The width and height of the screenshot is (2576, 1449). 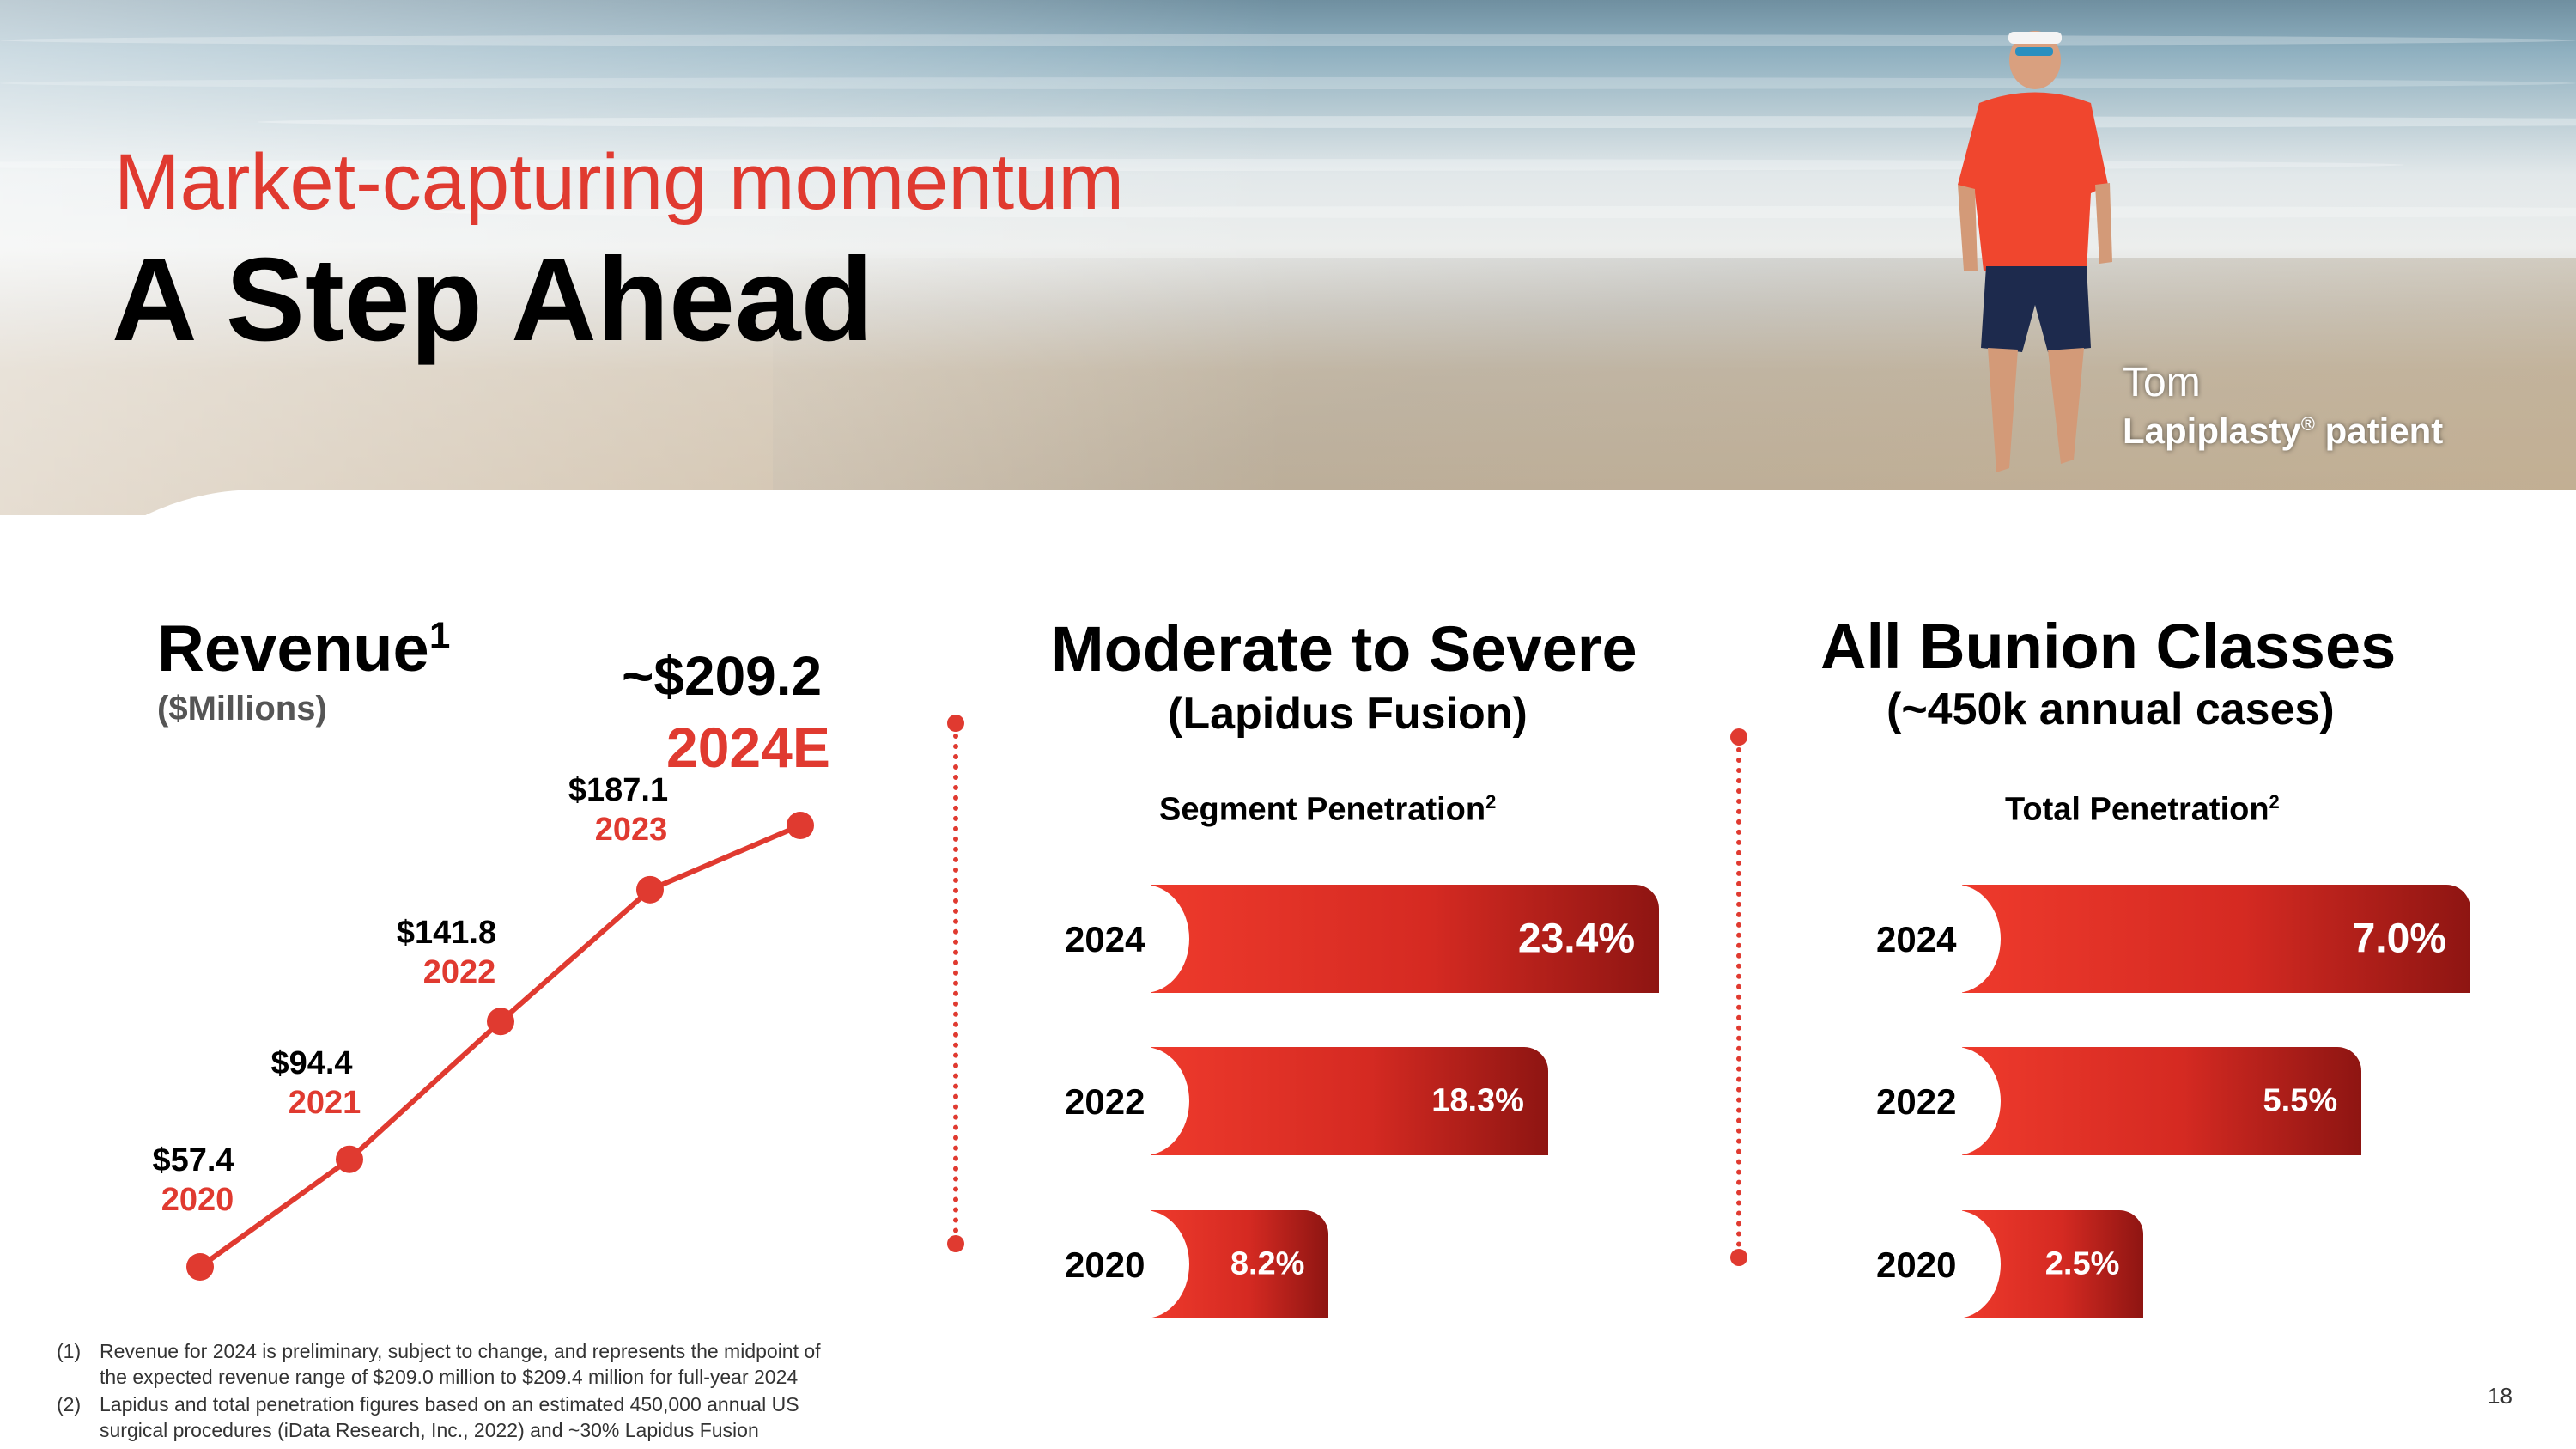 I want to click on caption-role-suffix: patient, so click(x=2379, y=431).